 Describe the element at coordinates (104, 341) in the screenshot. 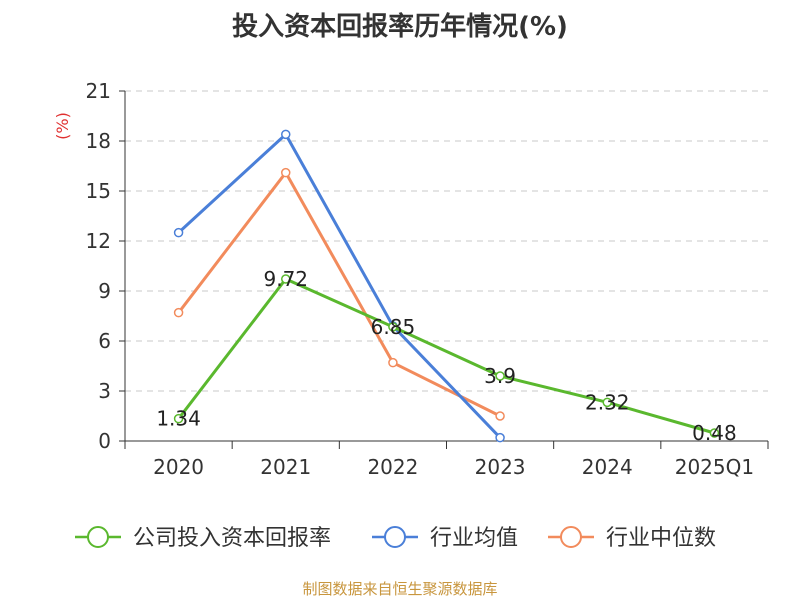

I see `y-tick-label: 6` at that location.